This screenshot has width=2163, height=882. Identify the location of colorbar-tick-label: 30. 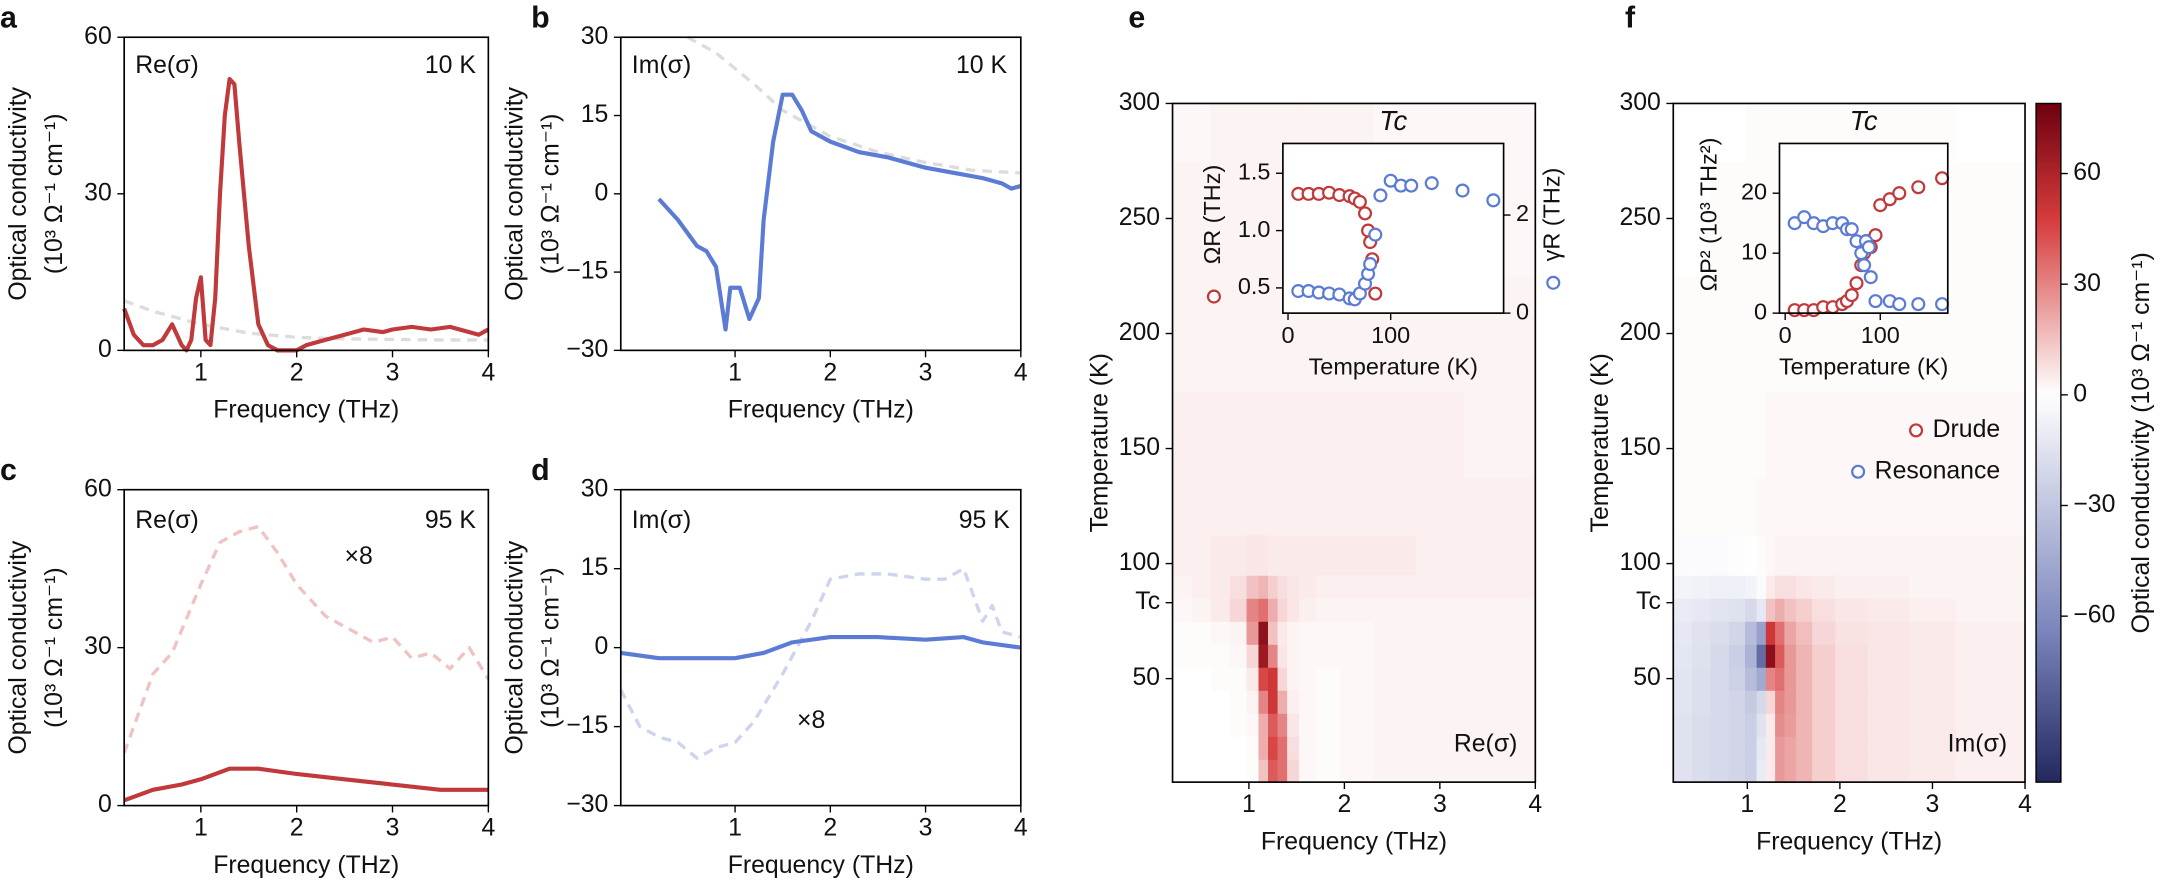
(2087, 283).